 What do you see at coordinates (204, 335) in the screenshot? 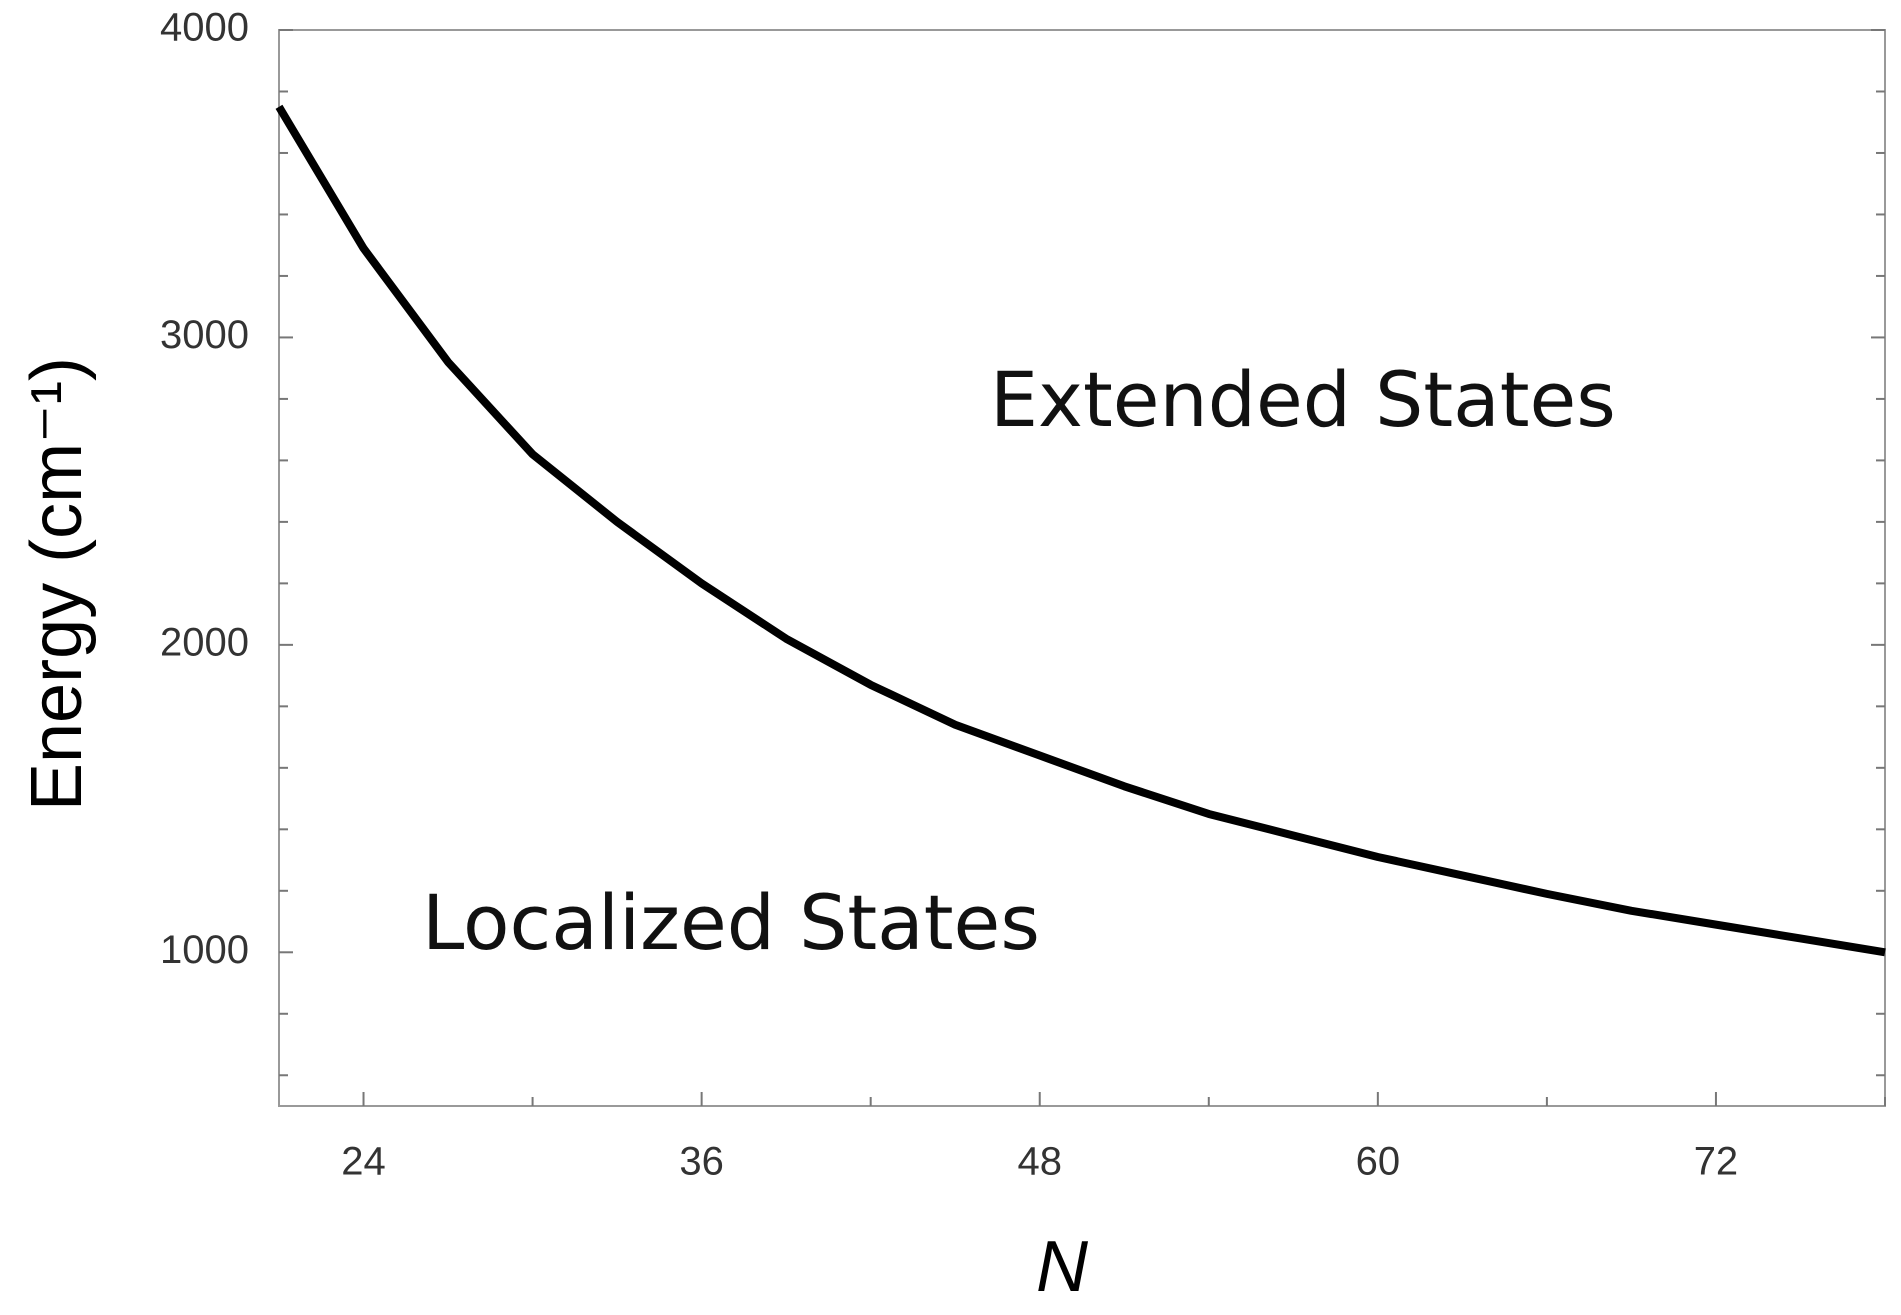
I see `y-tick-label: 3000` at bounding box center [204, 335].